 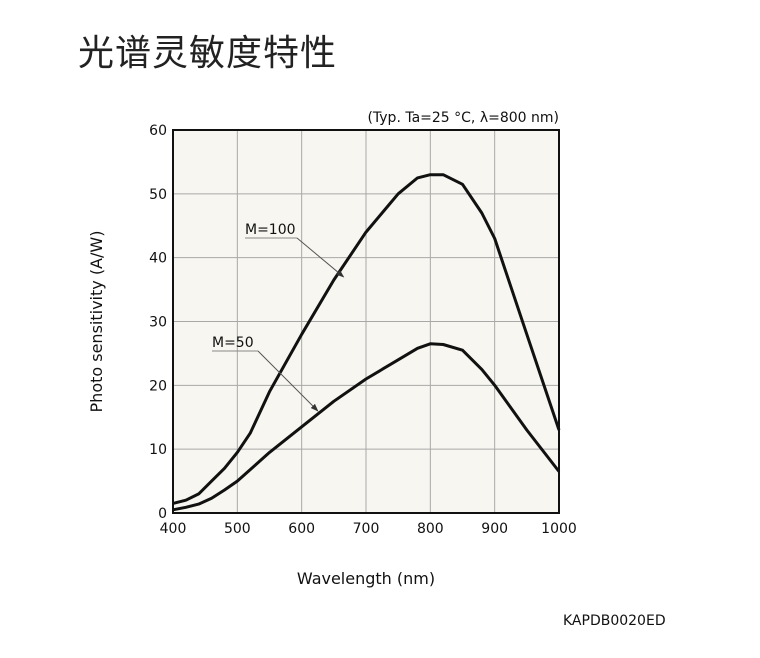 What do you see at coordinates (494, 529) in the screenshot?
I see `x-tick-label: 900` at bounding box center [494, 529].